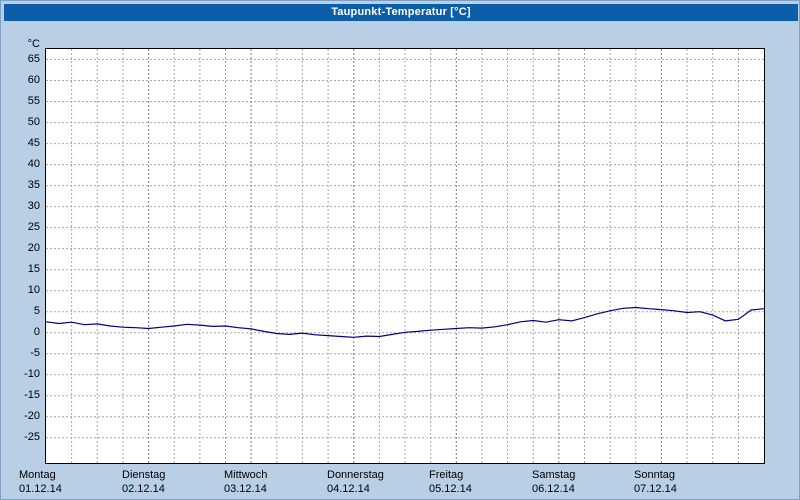  What do you see at coordinates (33, 143) in the screenshot?
I see `y-tick-label: 45` at bounding box center [33, 143].